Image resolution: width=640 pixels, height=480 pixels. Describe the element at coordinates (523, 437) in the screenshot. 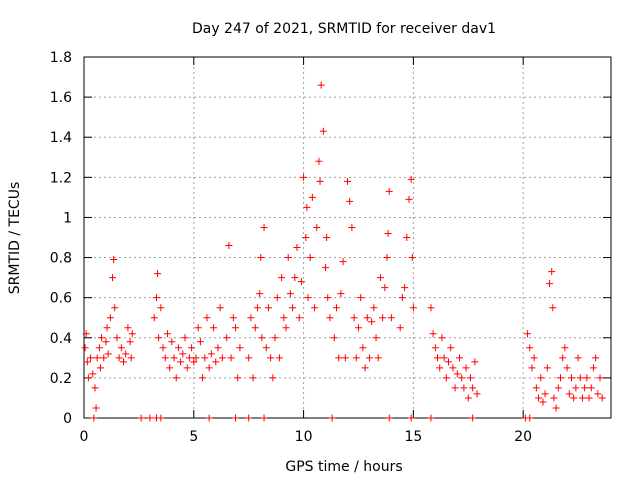

I see `x-tick-label: 20` at that location.